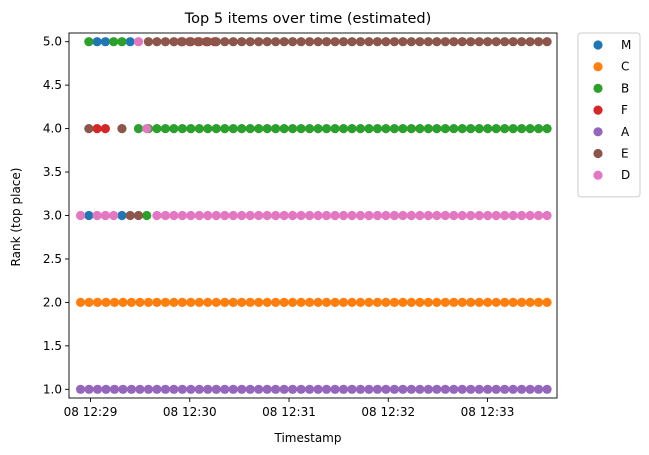 The image size is (649, 455). What do you see at coordinates (289, 412) in the screenshot?
I see `x-tick-label: 08 12:31` at bounding box center [289, 412].